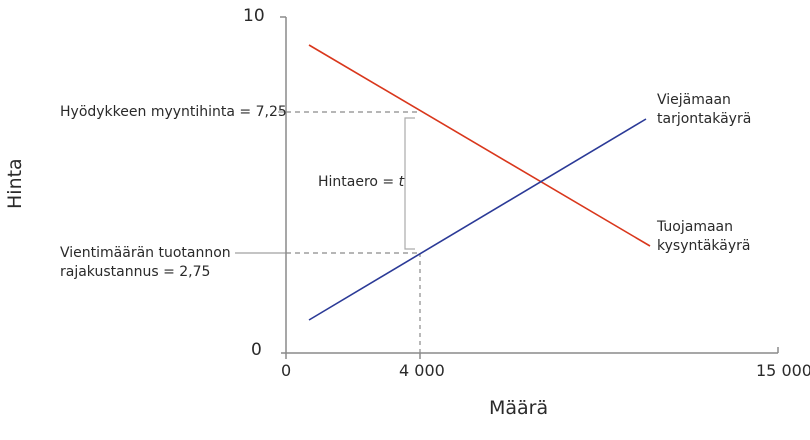 The height and width of the screenshot is (440, 810). I want to click on x-tick-4000: 4 000, so click(422, 370).